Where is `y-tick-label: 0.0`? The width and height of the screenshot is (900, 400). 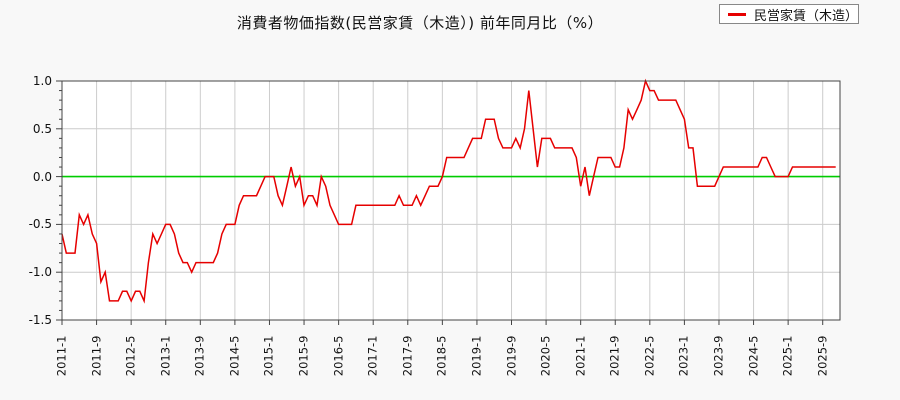
y-tick-label: 0.0 is located at coordinates (42, 176).